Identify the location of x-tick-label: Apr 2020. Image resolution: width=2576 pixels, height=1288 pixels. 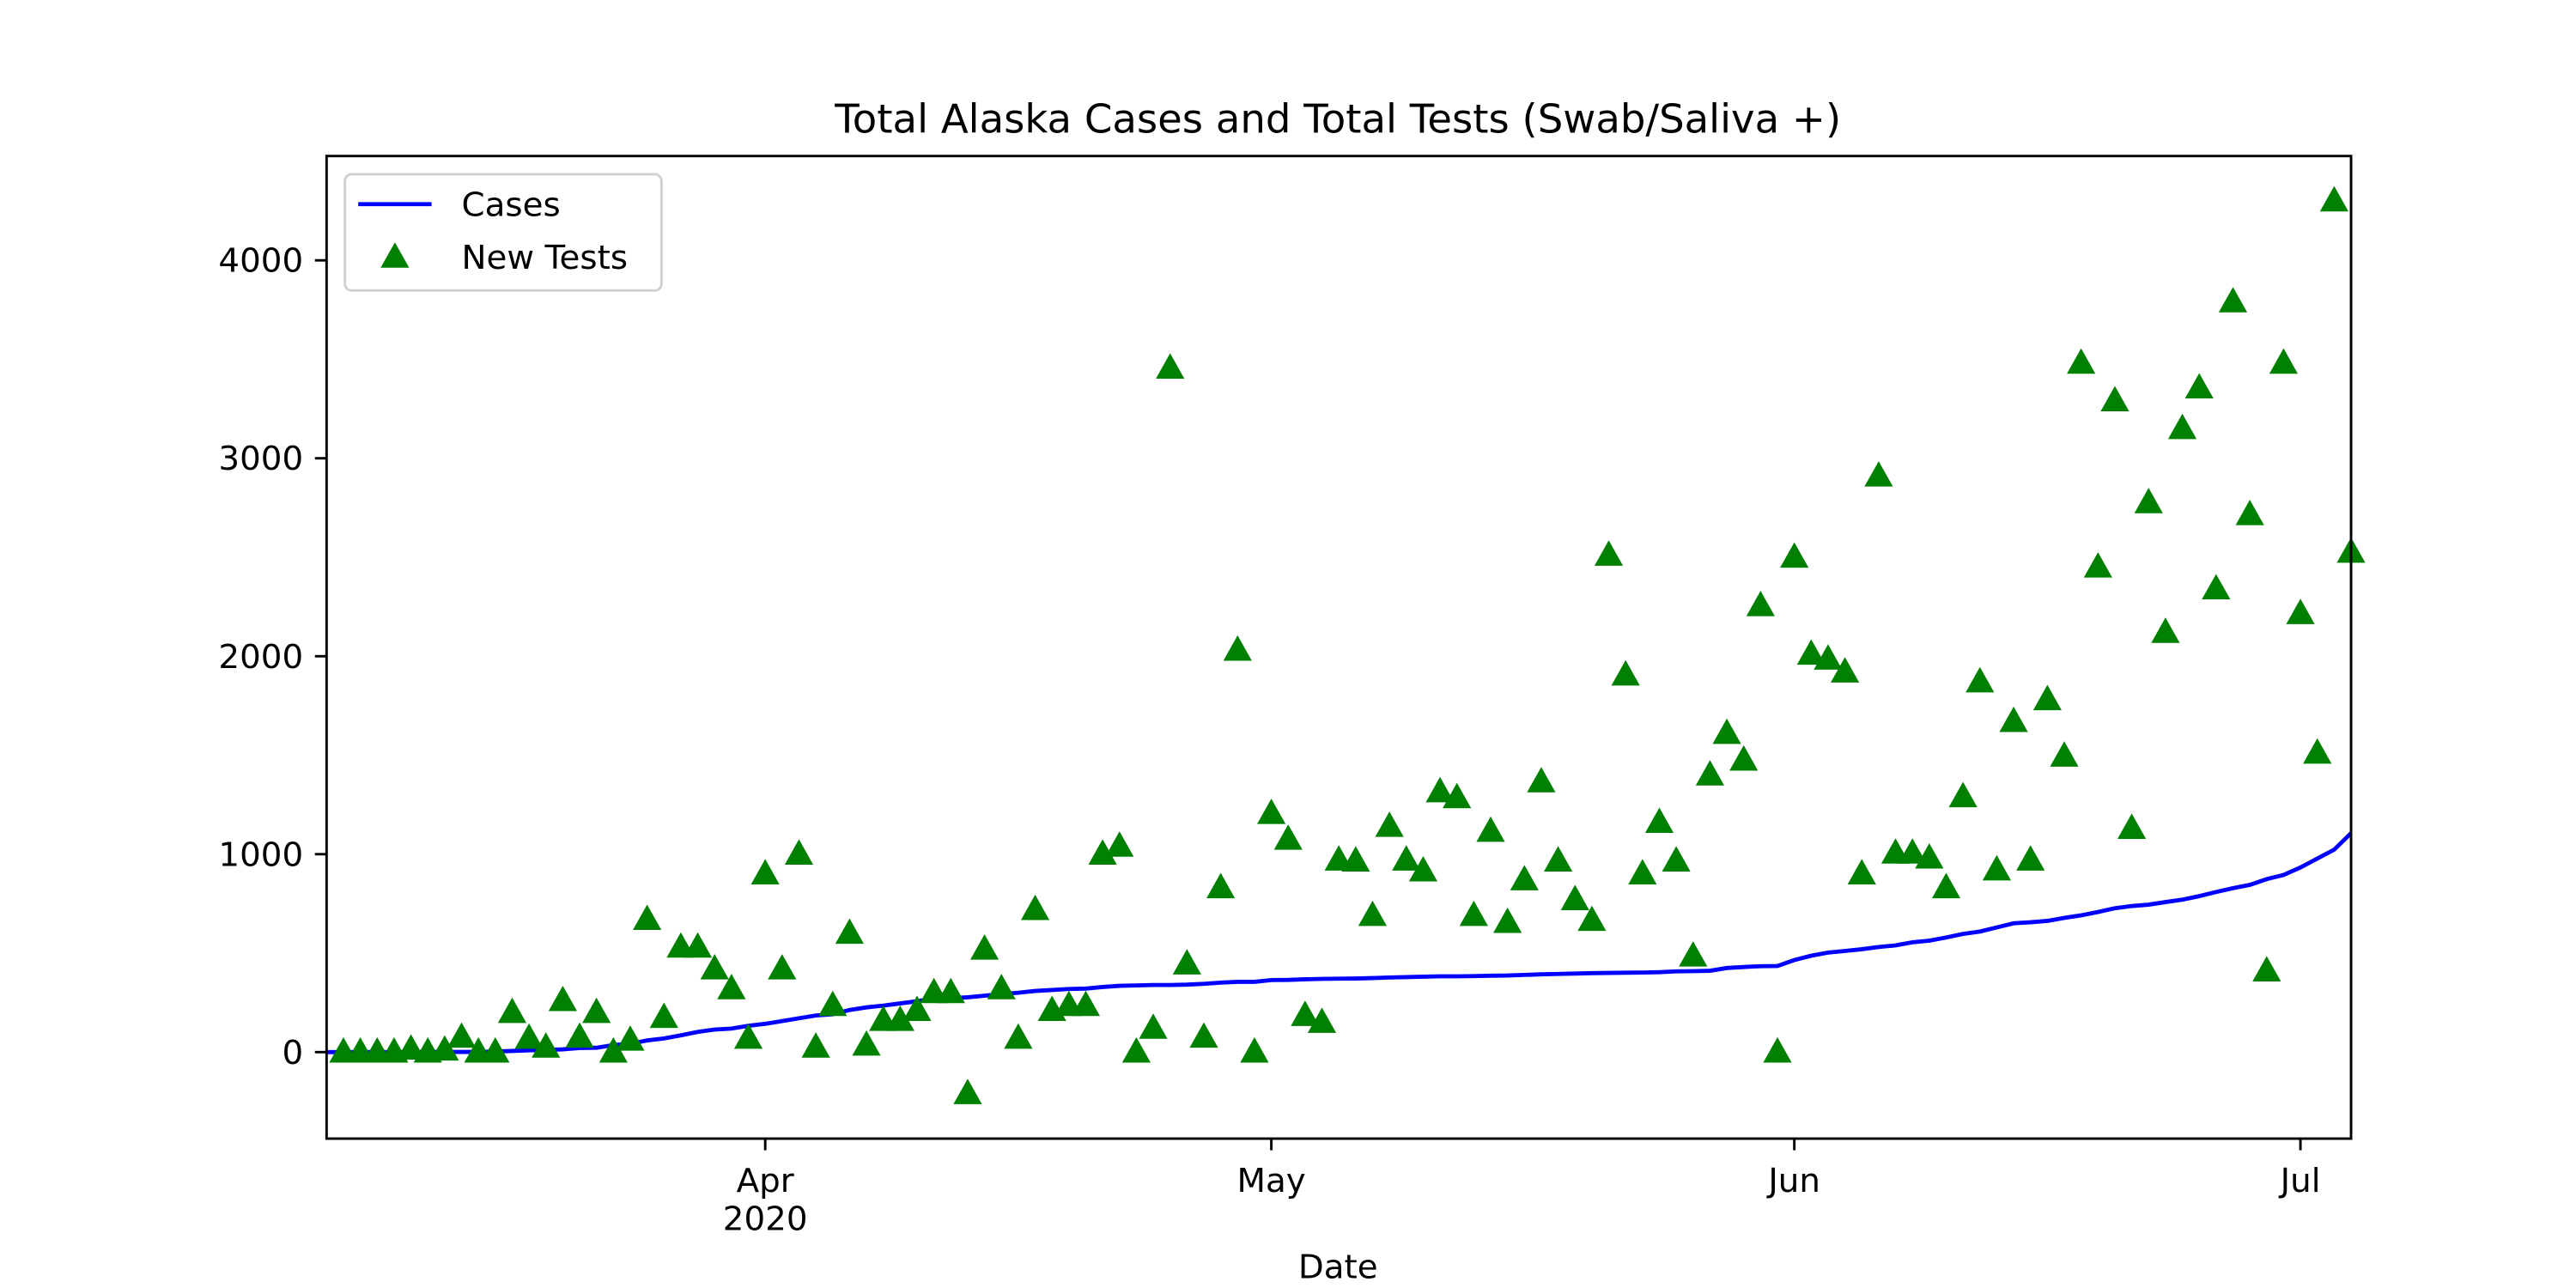
(766, 1200).